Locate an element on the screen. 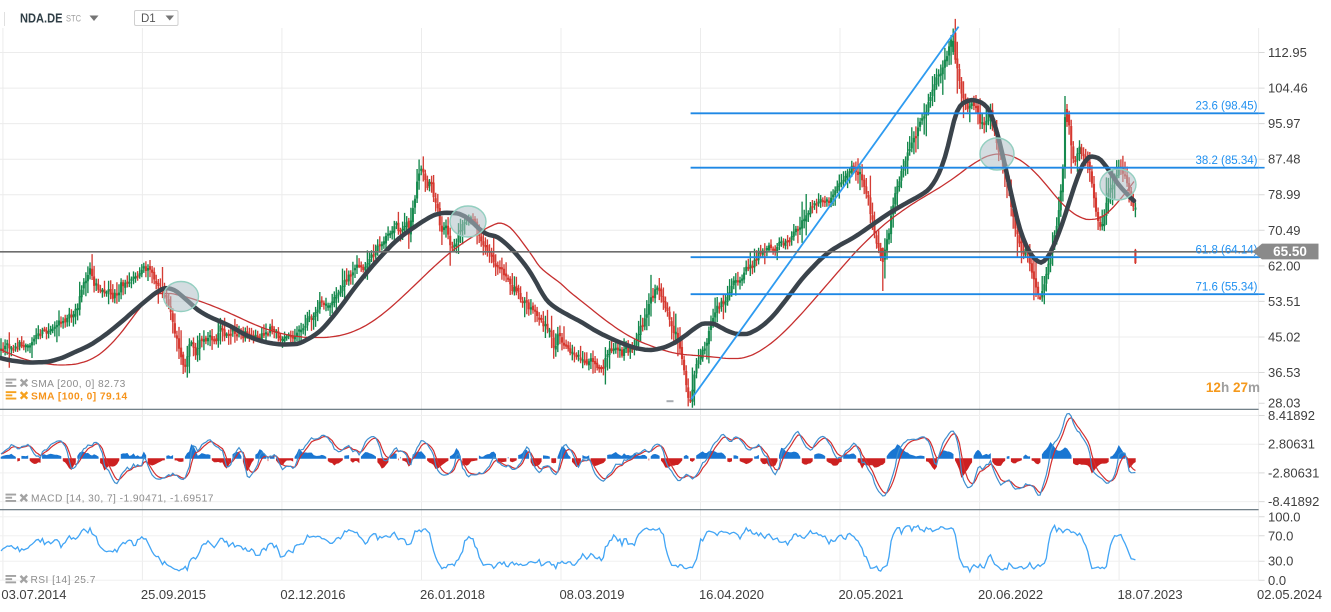 This screenshot has width=1331, height=612. svg-text: 61.8 (64.14) is located at coordinates (1226, 250).